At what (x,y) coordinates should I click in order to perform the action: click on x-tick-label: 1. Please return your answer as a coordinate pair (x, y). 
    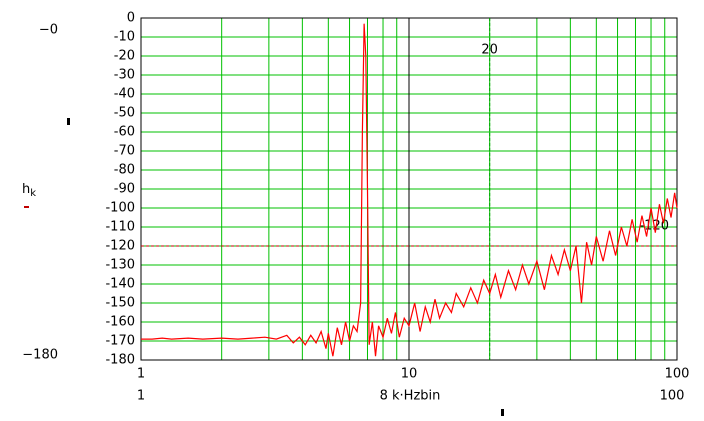
    Looking at the image, I should click on (141, 374).